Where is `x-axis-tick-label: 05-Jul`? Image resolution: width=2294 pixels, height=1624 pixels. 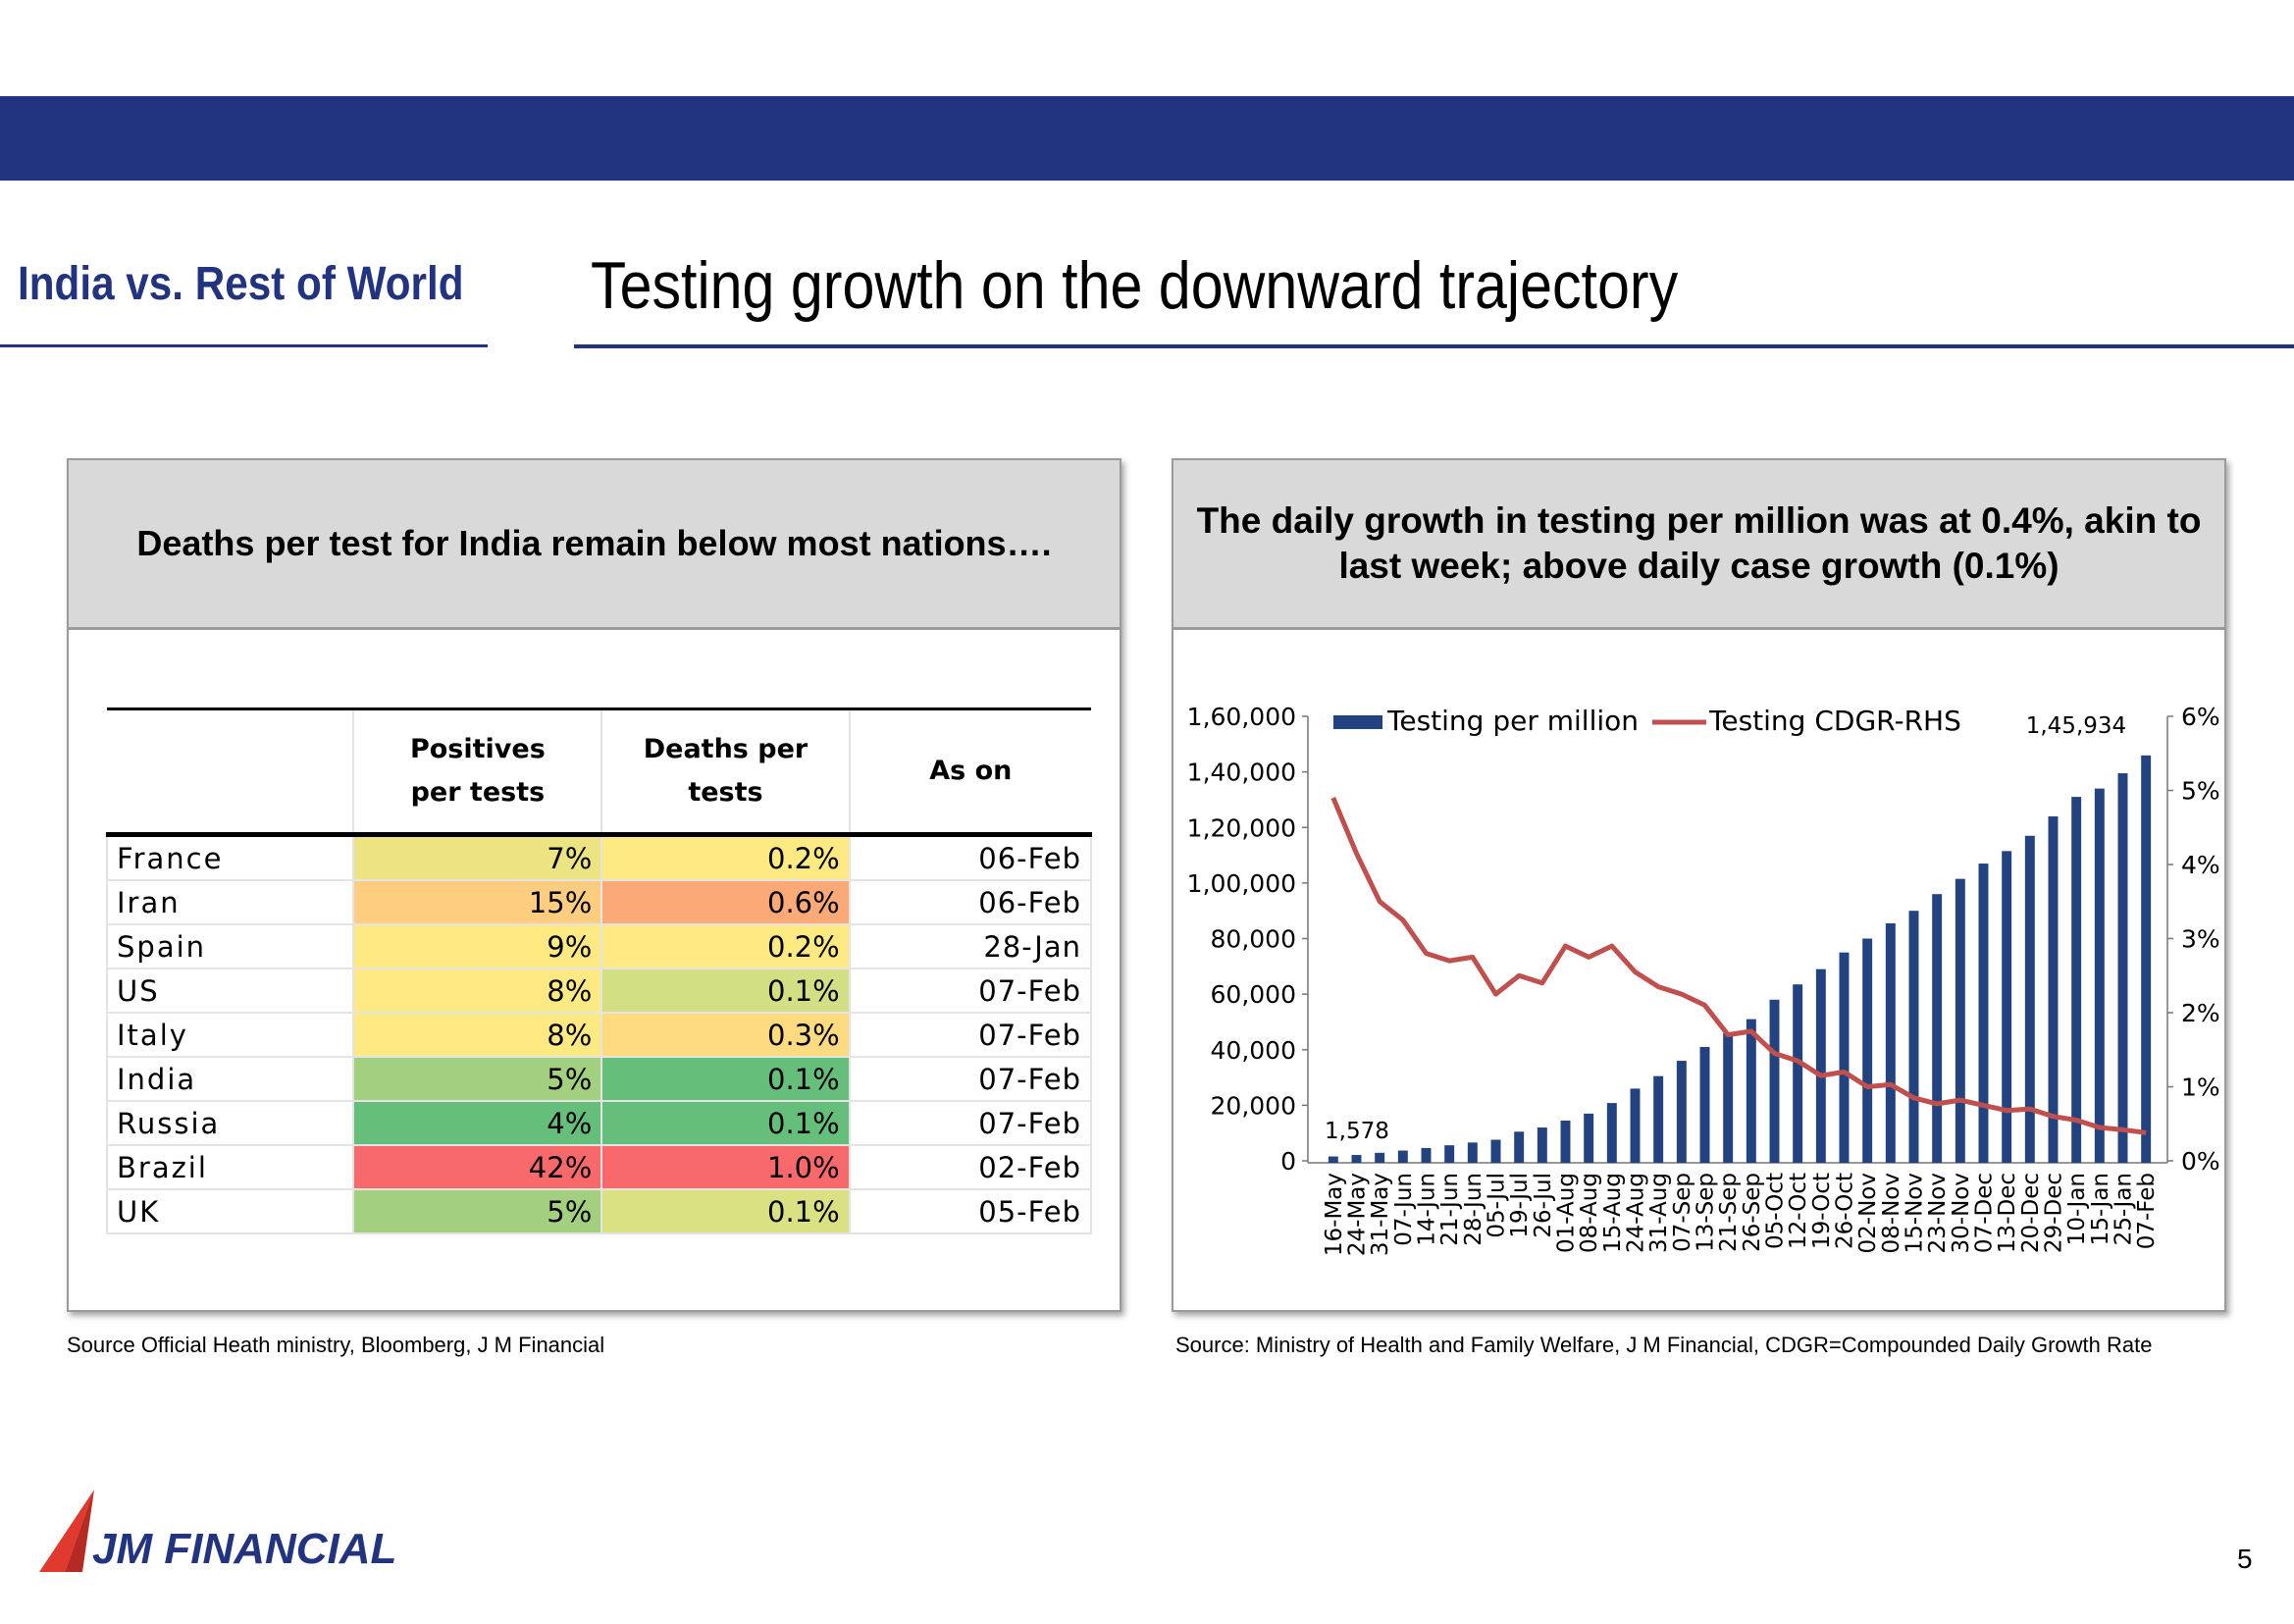
x-axis-tick-label: 05-Jul is located at coordinates (1497, 1205).